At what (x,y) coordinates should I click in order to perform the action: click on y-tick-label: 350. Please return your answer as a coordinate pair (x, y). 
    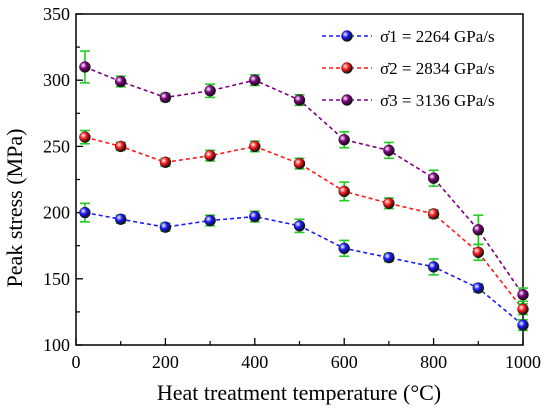
    Looking at the image, I should click on (56, 14).